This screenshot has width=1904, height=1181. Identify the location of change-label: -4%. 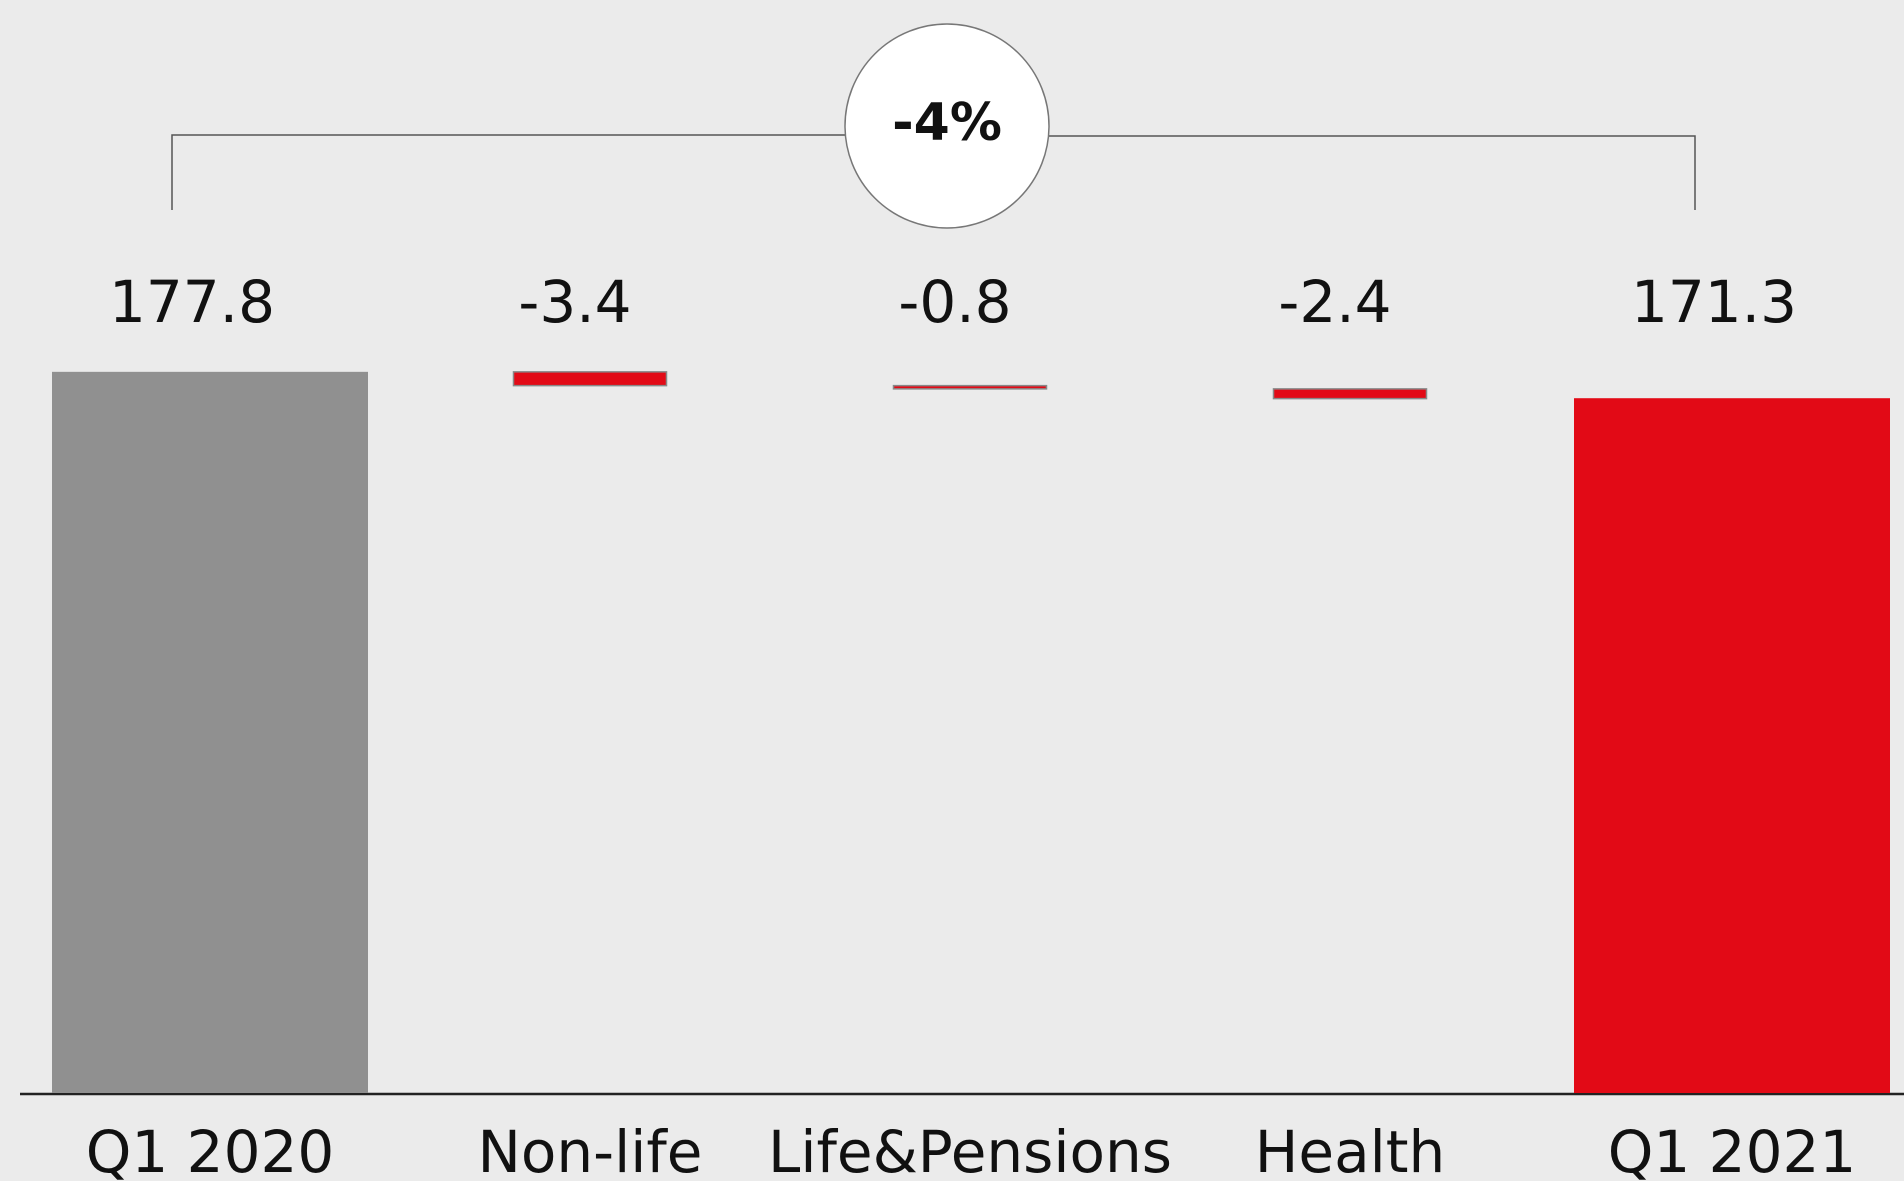
(947, 123).